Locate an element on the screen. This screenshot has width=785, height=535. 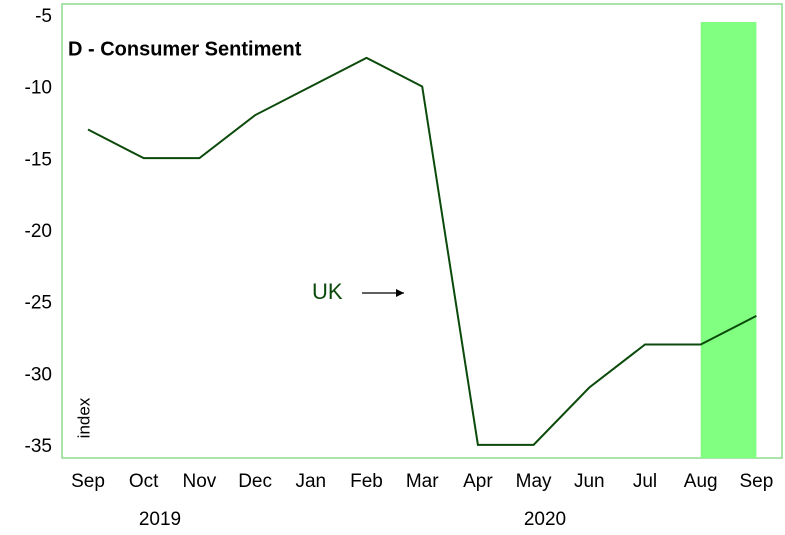
x-tick-label: Jan is located at coordinates (310, 481).